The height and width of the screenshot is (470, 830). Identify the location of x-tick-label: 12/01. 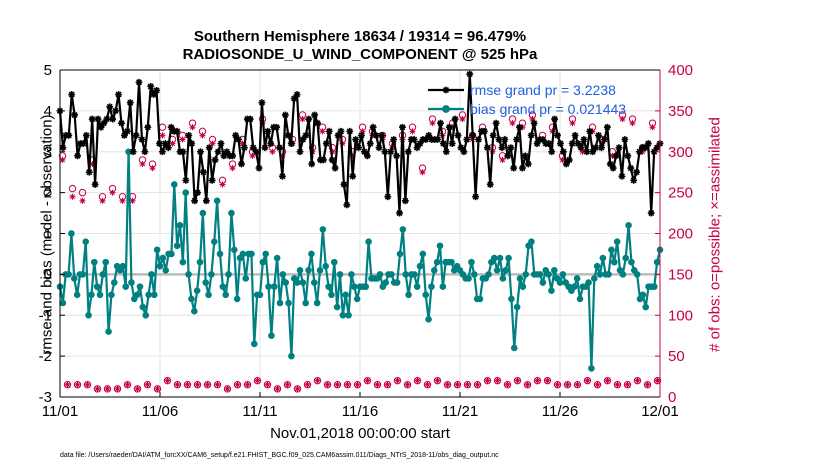
(660, 411).